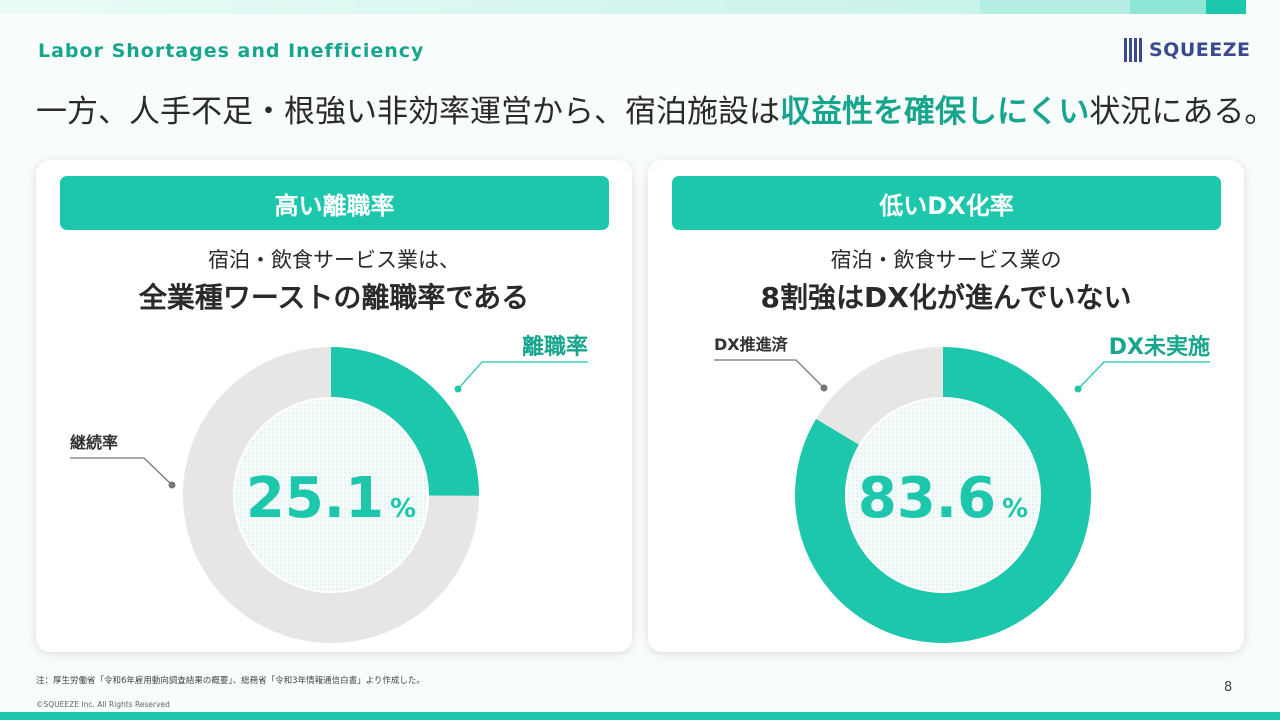 The height and width of the screenshot is (720, 1280). Describe the element at coordinates (640, 7) in the screenshot. I see `top-accent-bar` at that location.